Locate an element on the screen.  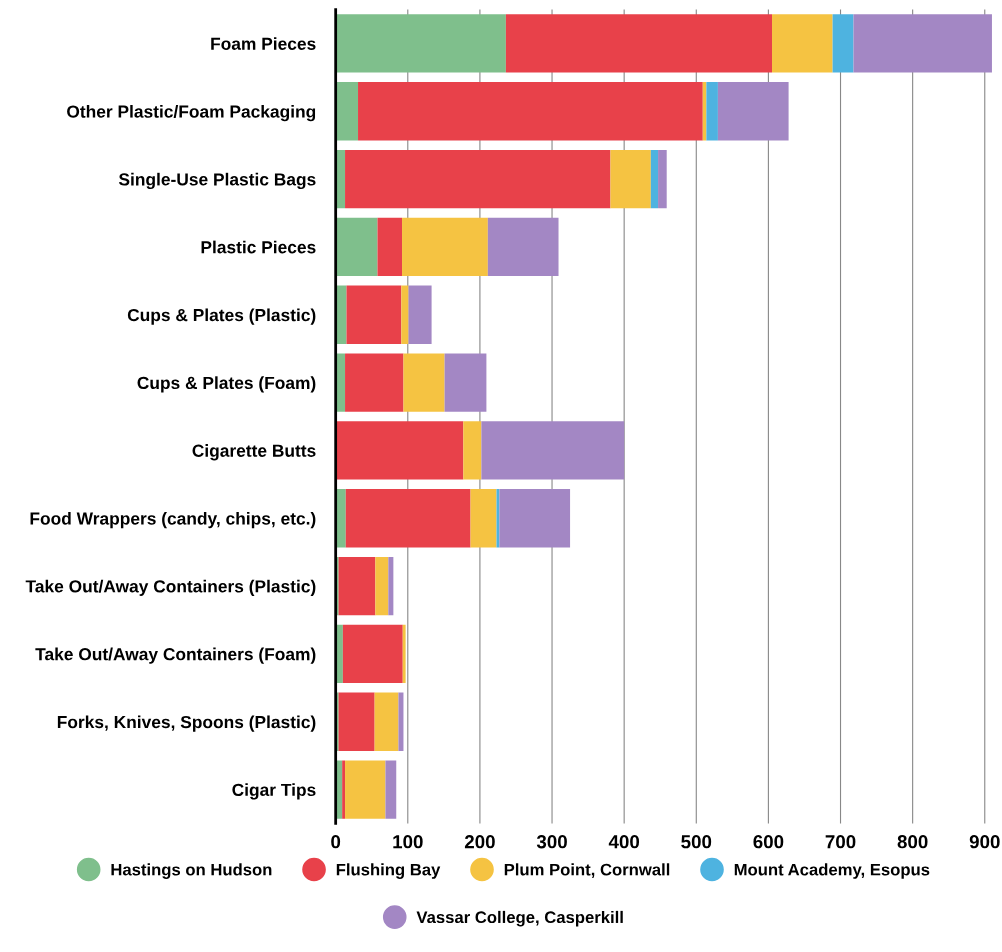
x-tick-label: 400 is located at coordinates (624, 842).